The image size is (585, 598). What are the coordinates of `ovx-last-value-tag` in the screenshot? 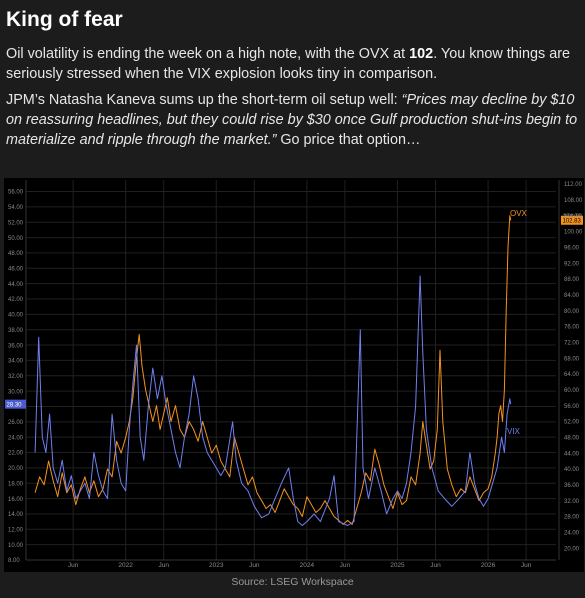 It's located at (572, 220).